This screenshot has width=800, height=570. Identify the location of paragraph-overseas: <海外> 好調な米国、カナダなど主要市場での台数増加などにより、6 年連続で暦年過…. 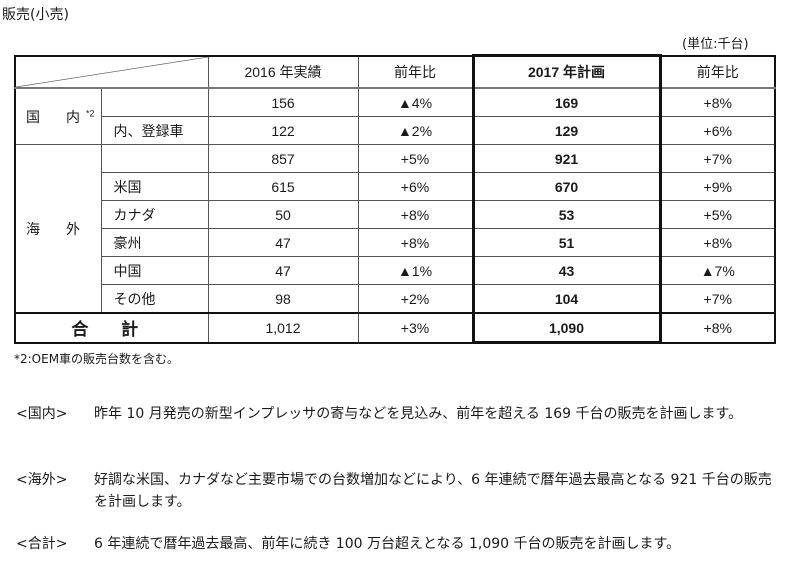
(395, 491).